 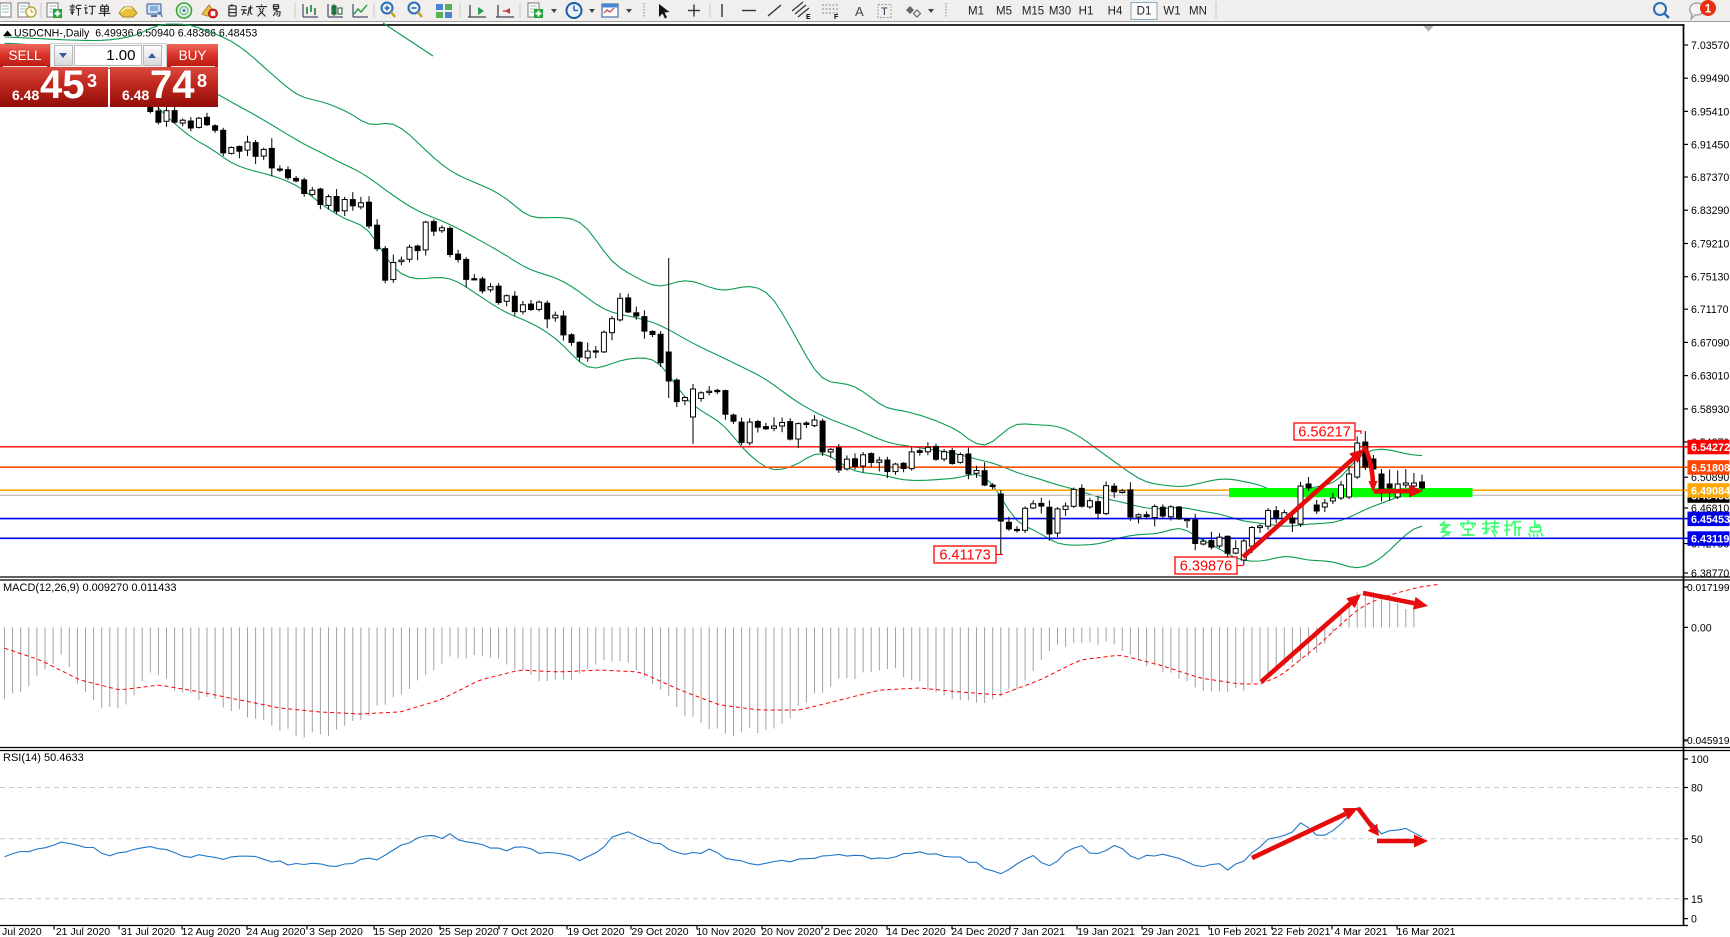 What do you see at coordinates (1710, 343) in the screenshot?
I see `svg-text: 6.67090` at bounding box center [1710, 343].